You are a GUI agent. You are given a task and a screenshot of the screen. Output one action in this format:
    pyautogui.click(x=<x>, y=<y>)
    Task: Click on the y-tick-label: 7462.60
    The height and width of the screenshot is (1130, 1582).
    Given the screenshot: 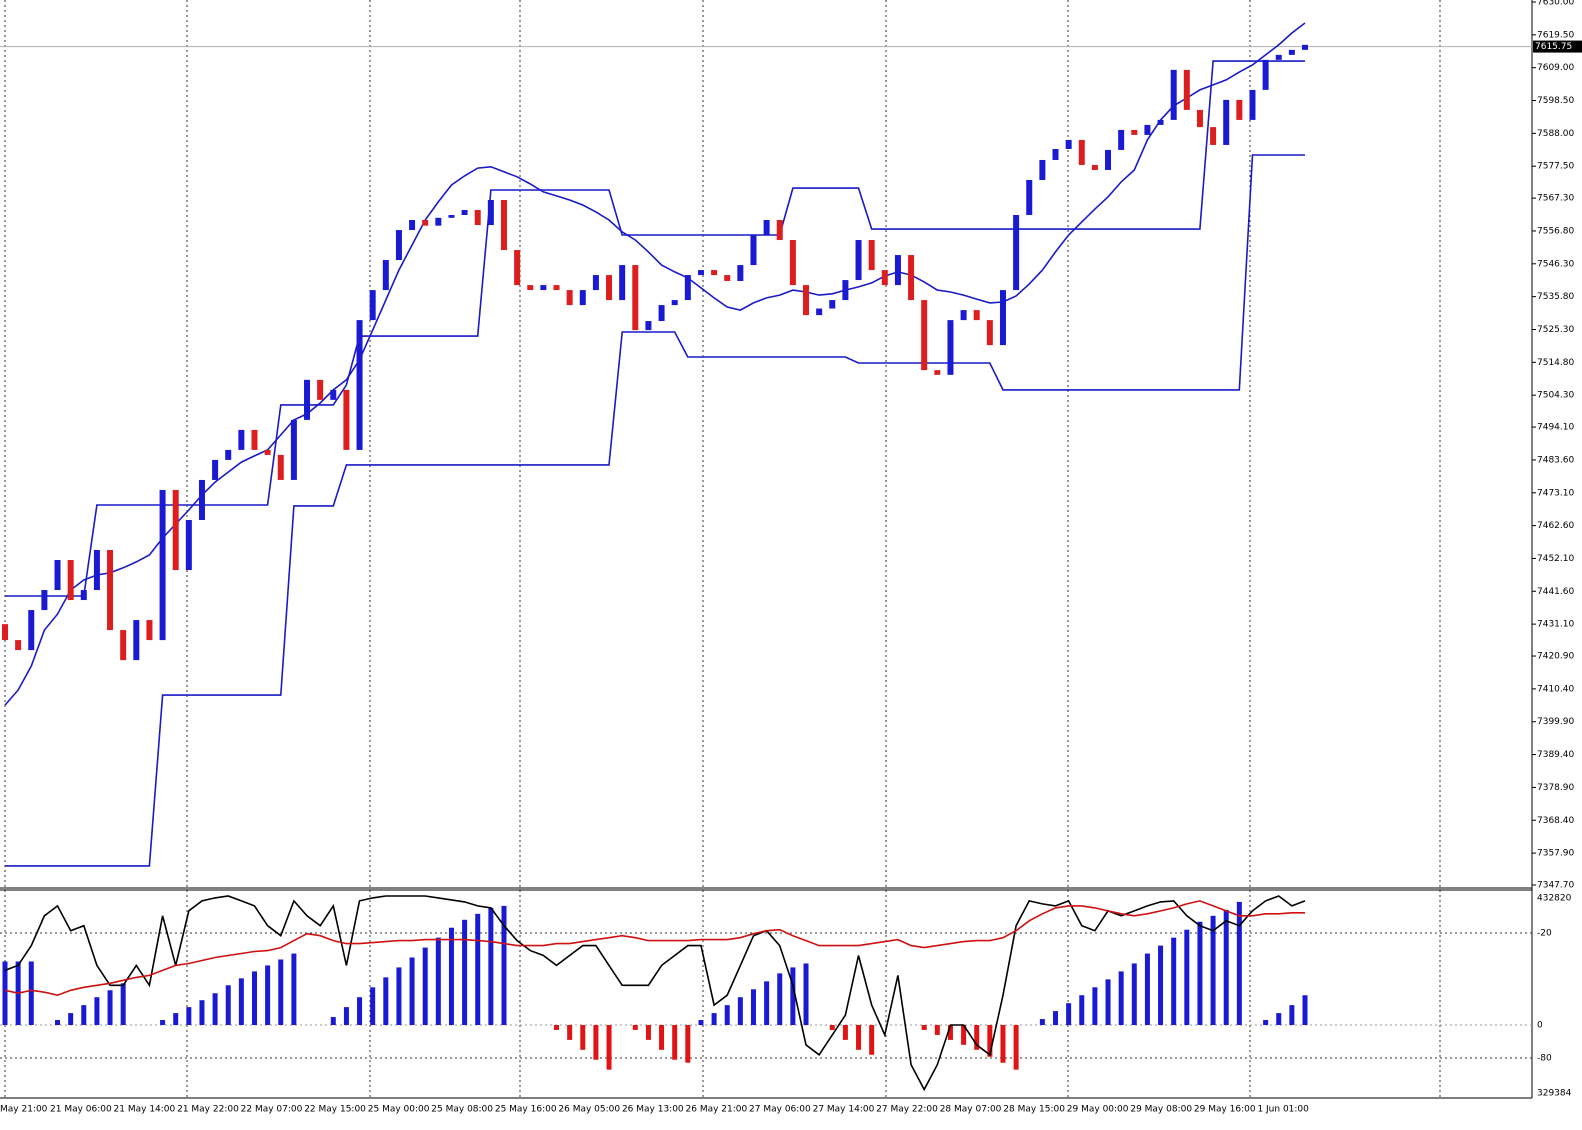 What is the action you would take?
    pyautogui.click(x=1555, y=526)
    